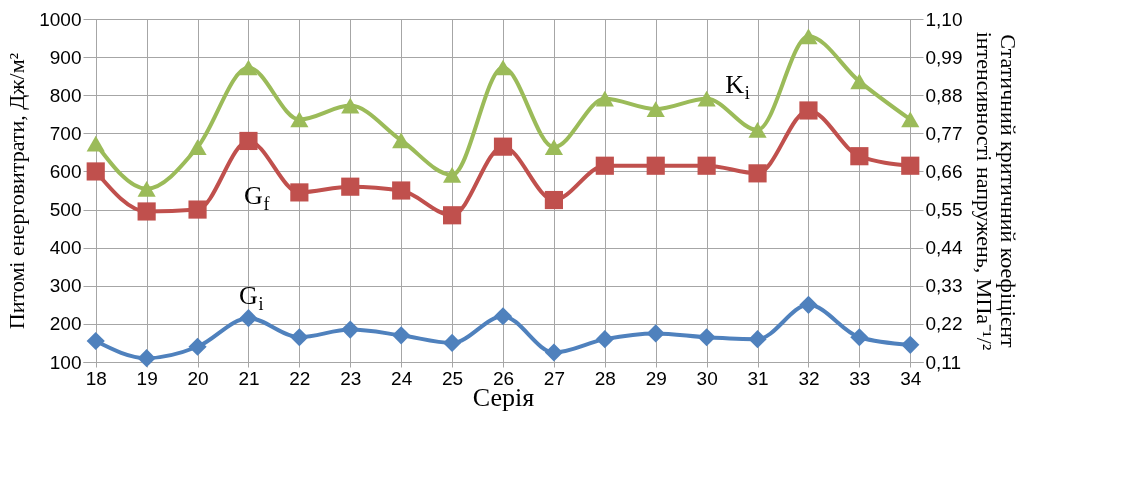  I want to click on y2-tick-label: 0,77, so click(944, 133).